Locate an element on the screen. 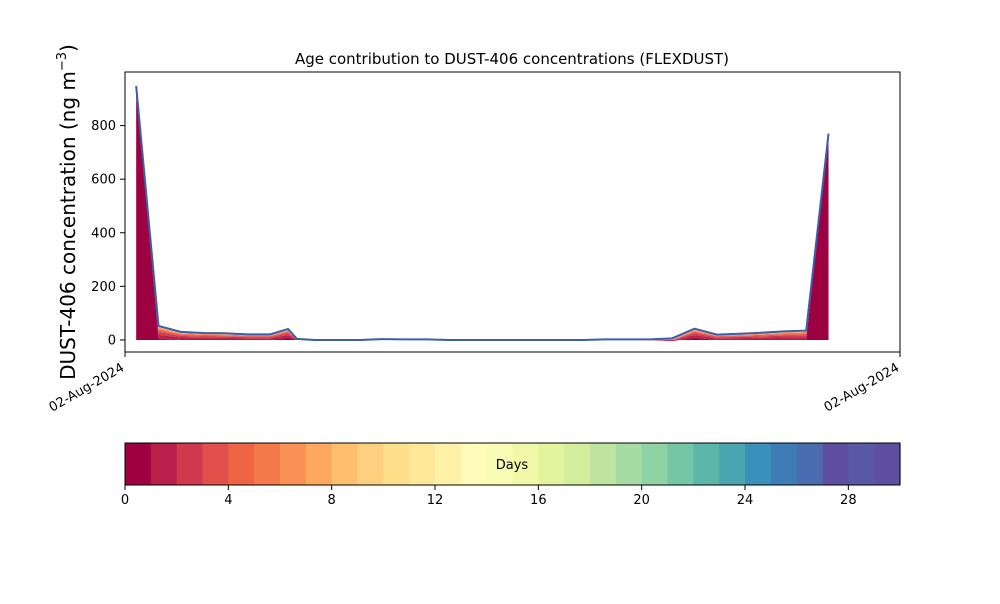 The height and width of the screenshot is (604, 1000). x-axis: 02-Aug-2024 02-Aug-2024 is located at coordinates (474, 384).